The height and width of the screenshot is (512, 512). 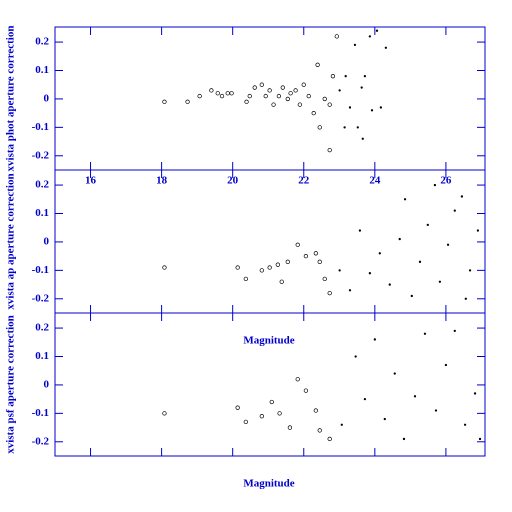 What do you see at coordinates (11, 384) in the screenshot?
I see `y-axis-label: xvista psf aperture correction` at bounding box center [11, 384].